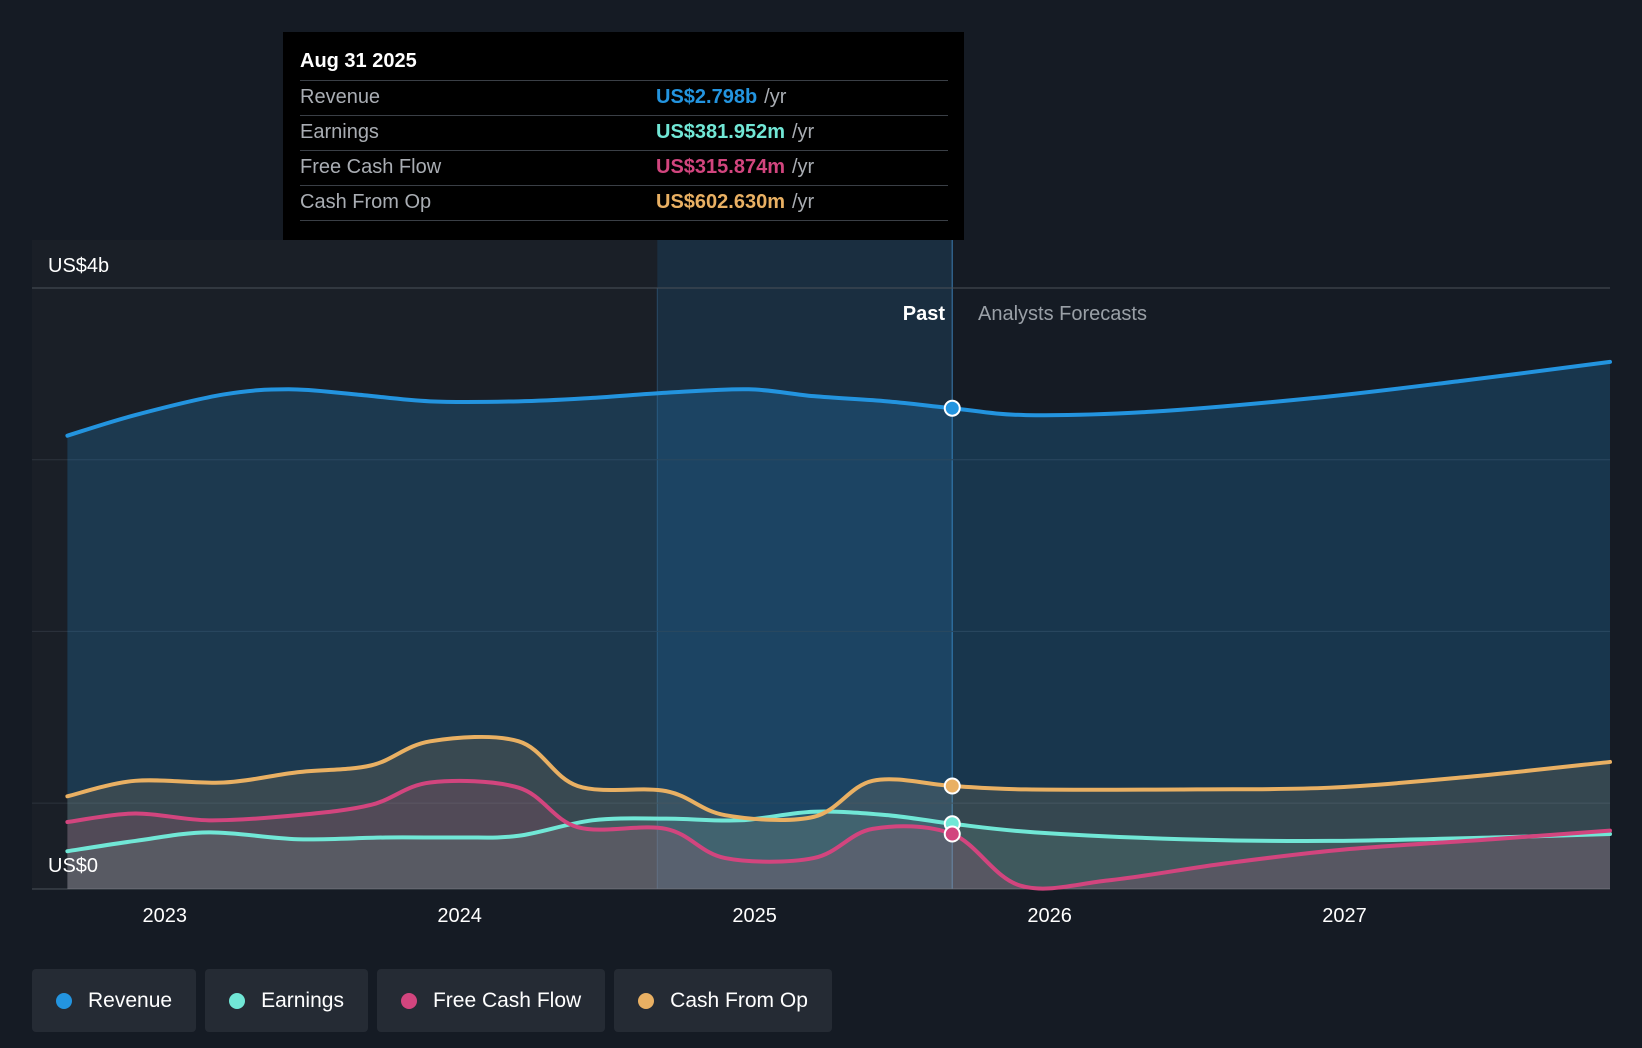  Describe the element at coordinates (952, 621) in the screenshot. I see `series-markers` at that location.